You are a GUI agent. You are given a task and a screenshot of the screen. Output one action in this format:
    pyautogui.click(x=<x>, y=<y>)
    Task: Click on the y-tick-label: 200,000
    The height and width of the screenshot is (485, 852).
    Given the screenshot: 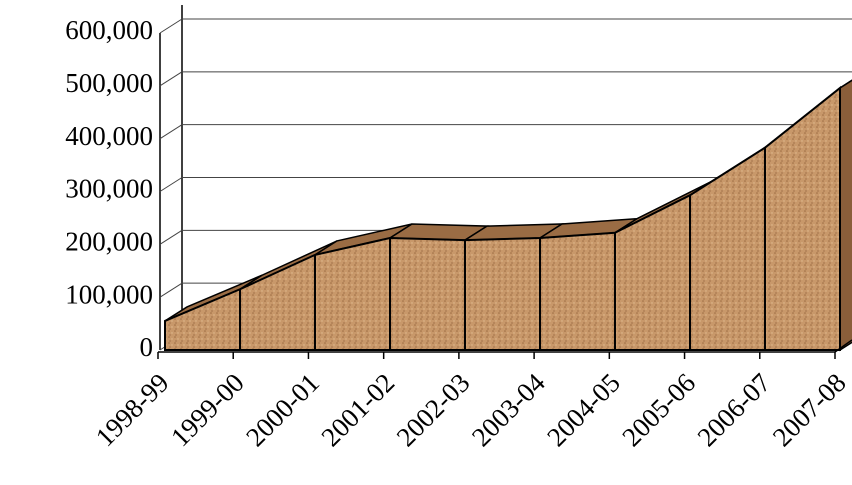 What is the action you would take?
    pyautogui.click(x=109, y=242)
    